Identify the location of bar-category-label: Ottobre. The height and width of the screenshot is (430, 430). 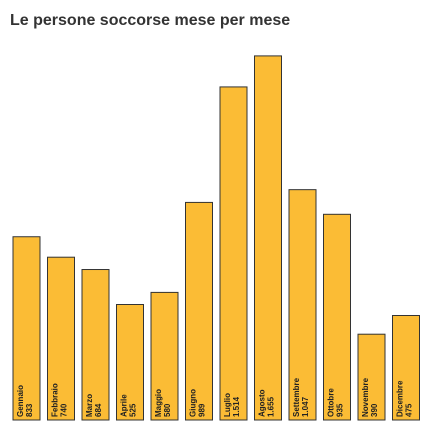
(331, 402).